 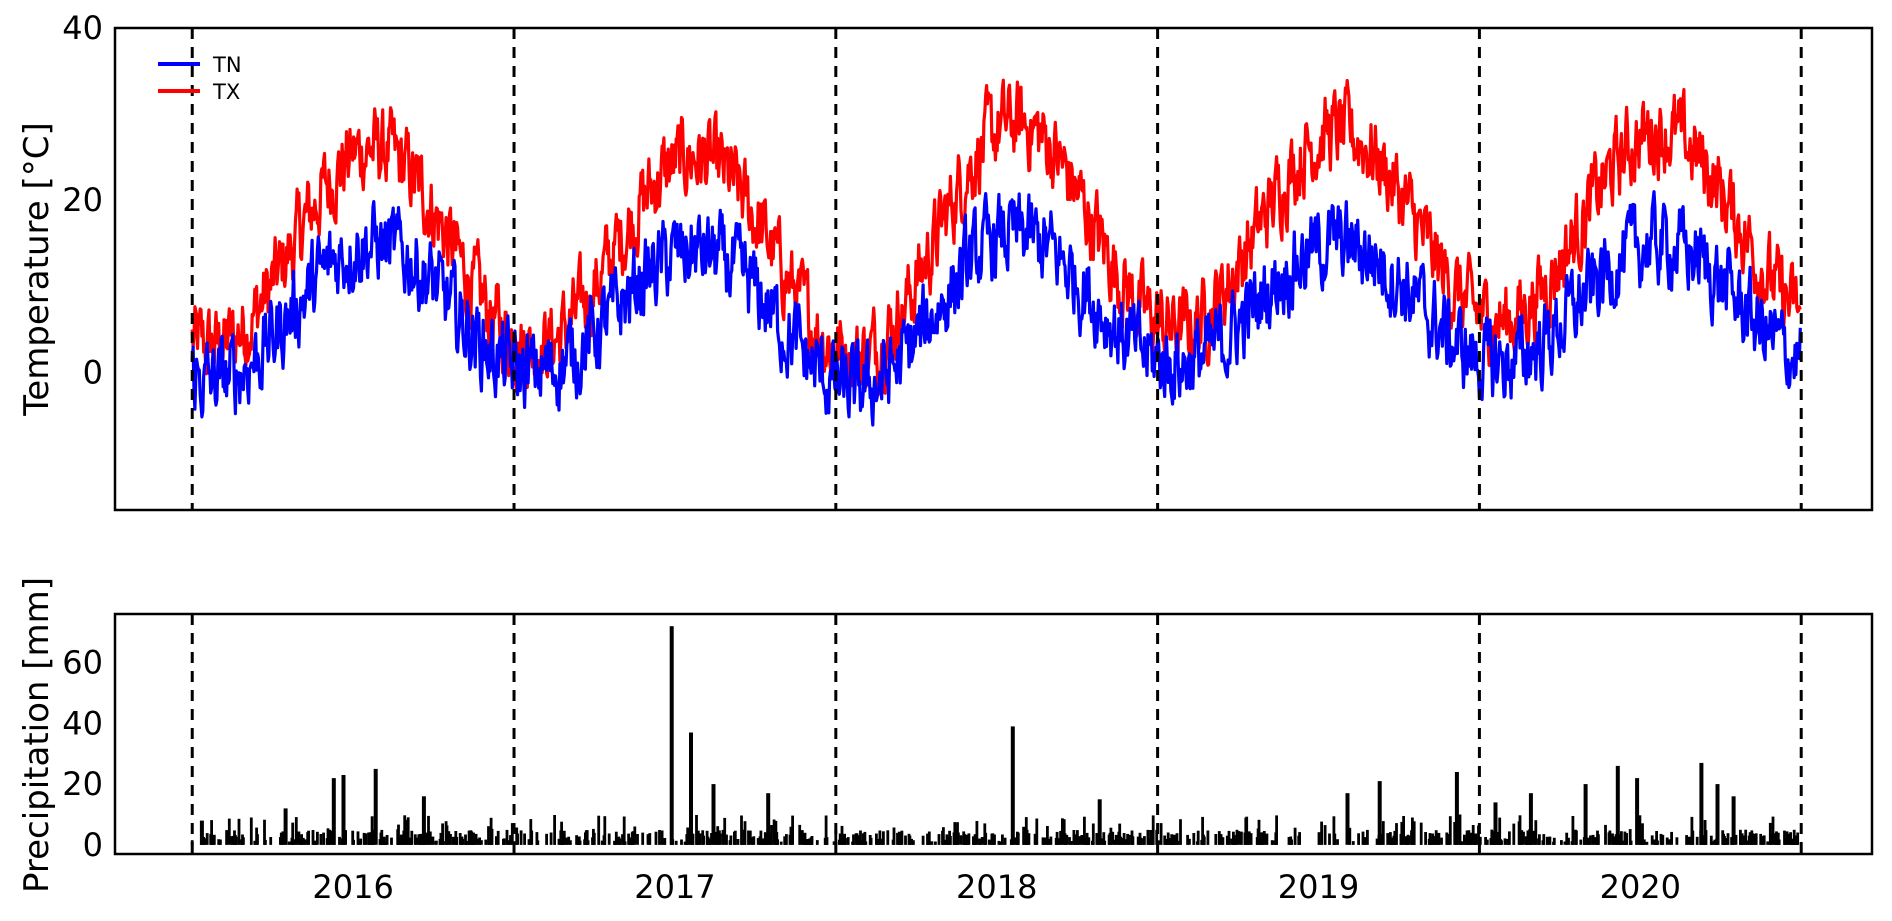 I want to click on legend-label-tx: TX, so click(x=226, y=92).